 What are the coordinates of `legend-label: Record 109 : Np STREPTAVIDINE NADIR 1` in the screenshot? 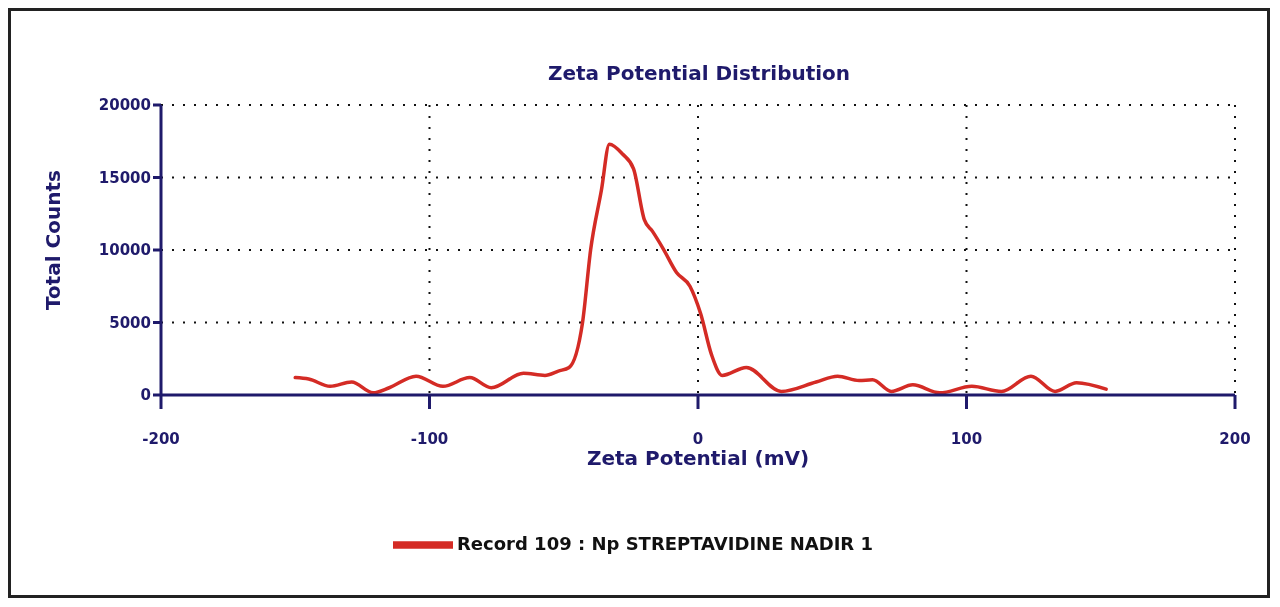 It's located at (664, 543).